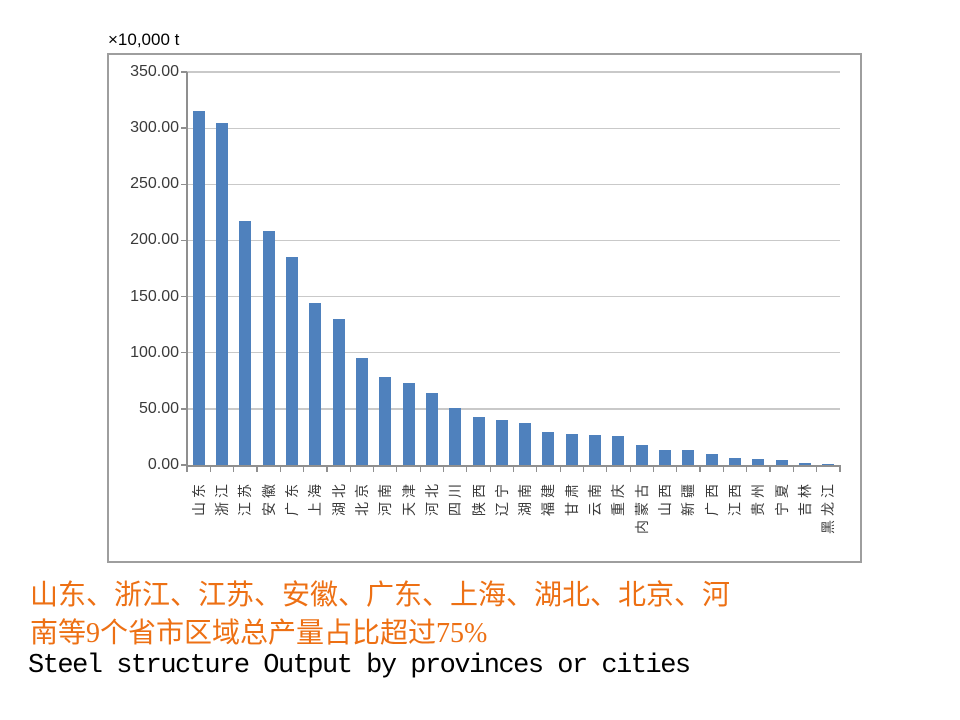  Describe the element at coordinates (187, 269) in the screenshot. I see `y-axis-line` at that location.